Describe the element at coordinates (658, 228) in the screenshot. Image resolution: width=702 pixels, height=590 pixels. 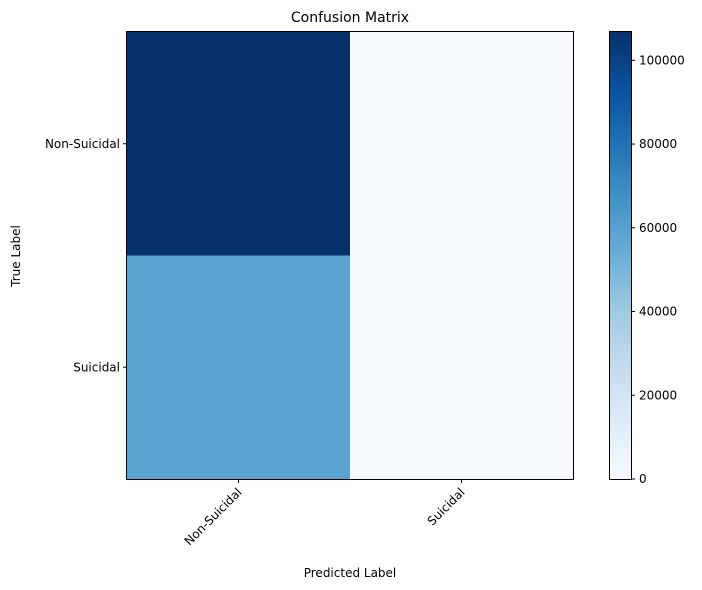
I see `colorbar-tick-label: 60000` at that location.